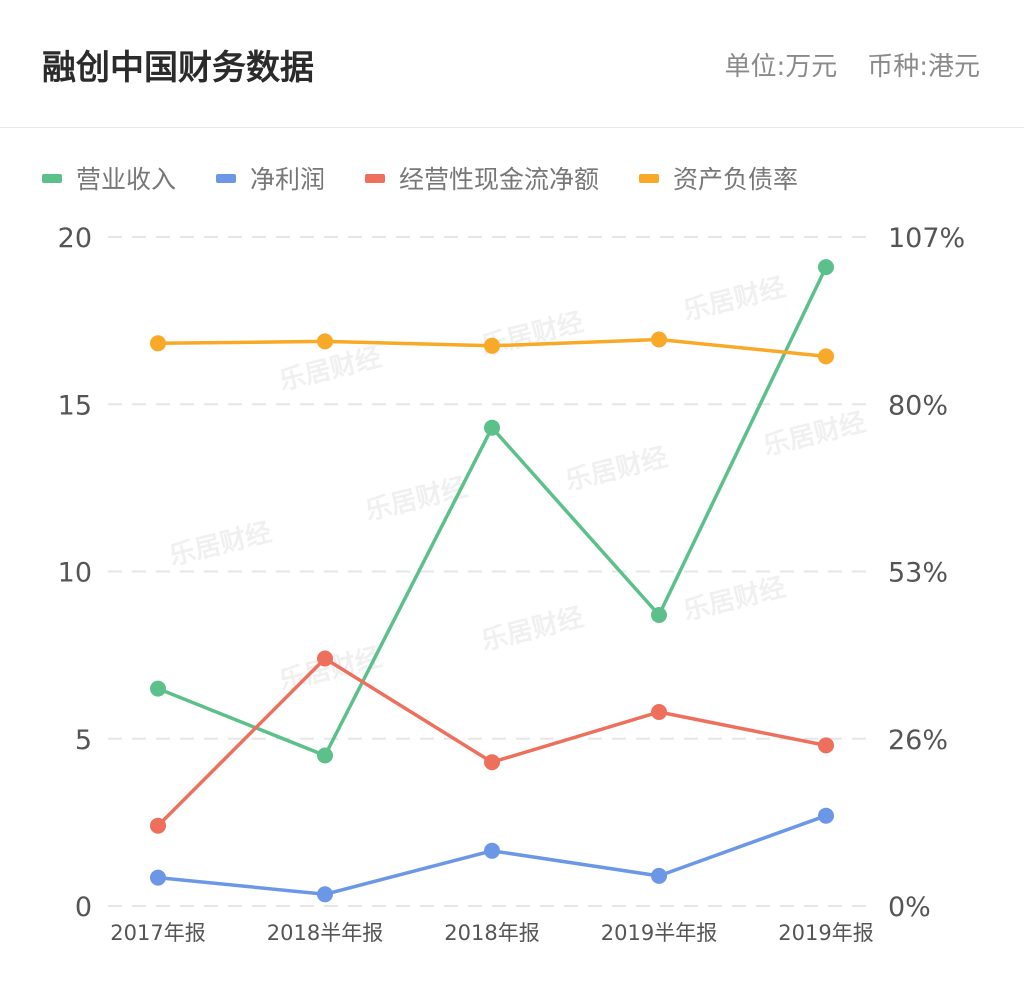 This screenshot has width=1024, height=989. Describe the element at coordinates (288, 179) in the screenshot. I see `legend-label: 净利润` at that location.